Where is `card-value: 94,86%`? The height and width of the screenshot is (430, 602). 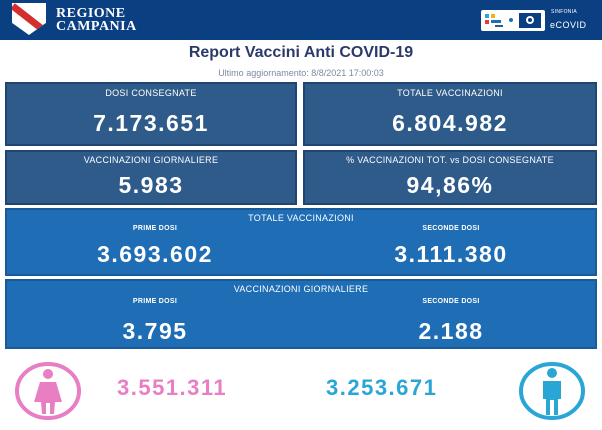
card-value: 94,86% is located at coordinates (450, 185).